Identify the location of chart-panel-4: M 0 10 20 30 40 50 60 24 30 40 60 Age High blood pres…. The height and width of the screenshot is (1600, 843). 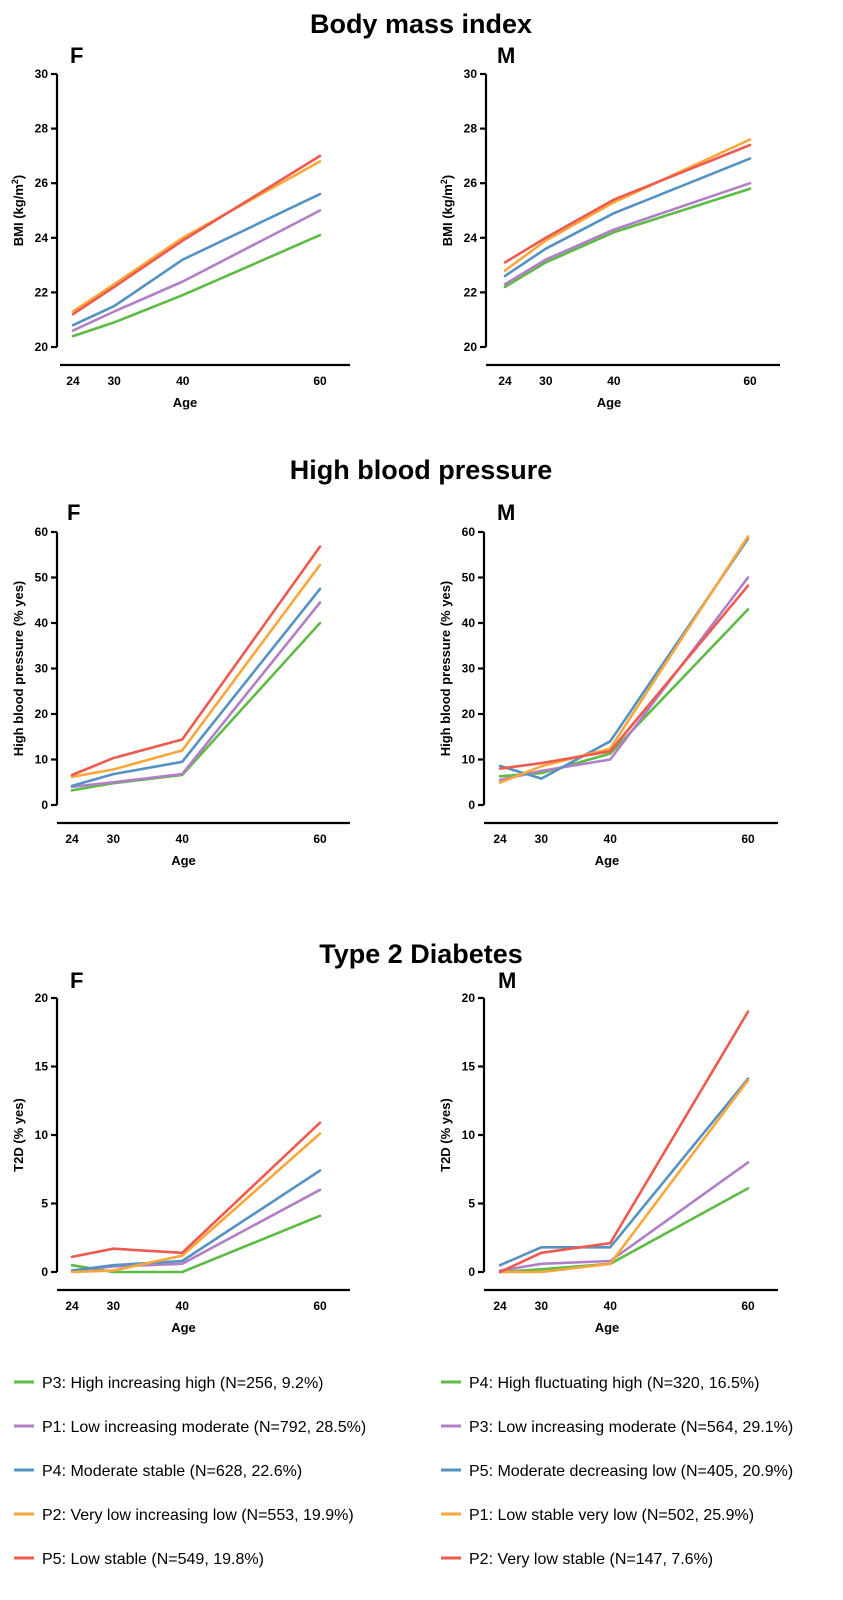
(608, 684).